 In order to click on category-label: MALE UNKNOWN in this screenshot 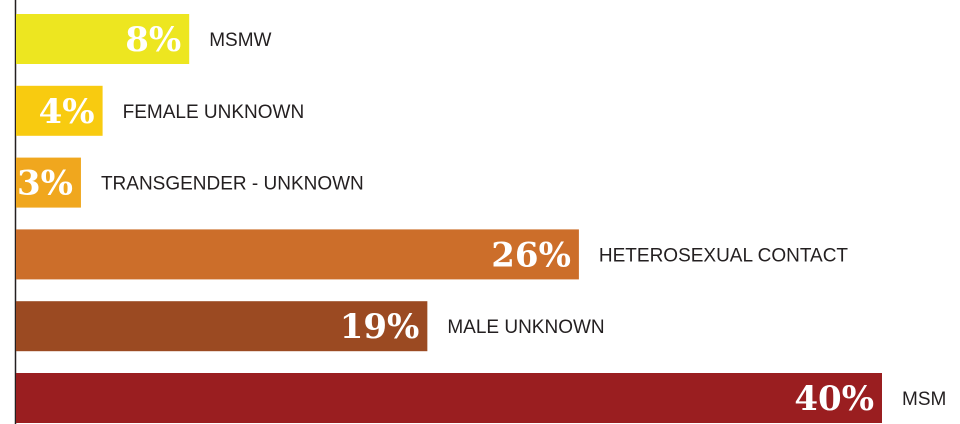, I will do `click(525, 327)`.